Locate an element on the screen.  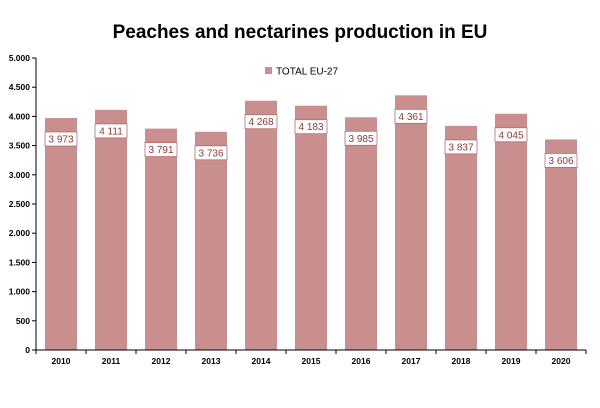
chart-title: Peaches and nectarines production in EU is located at coordinates (300, 32).